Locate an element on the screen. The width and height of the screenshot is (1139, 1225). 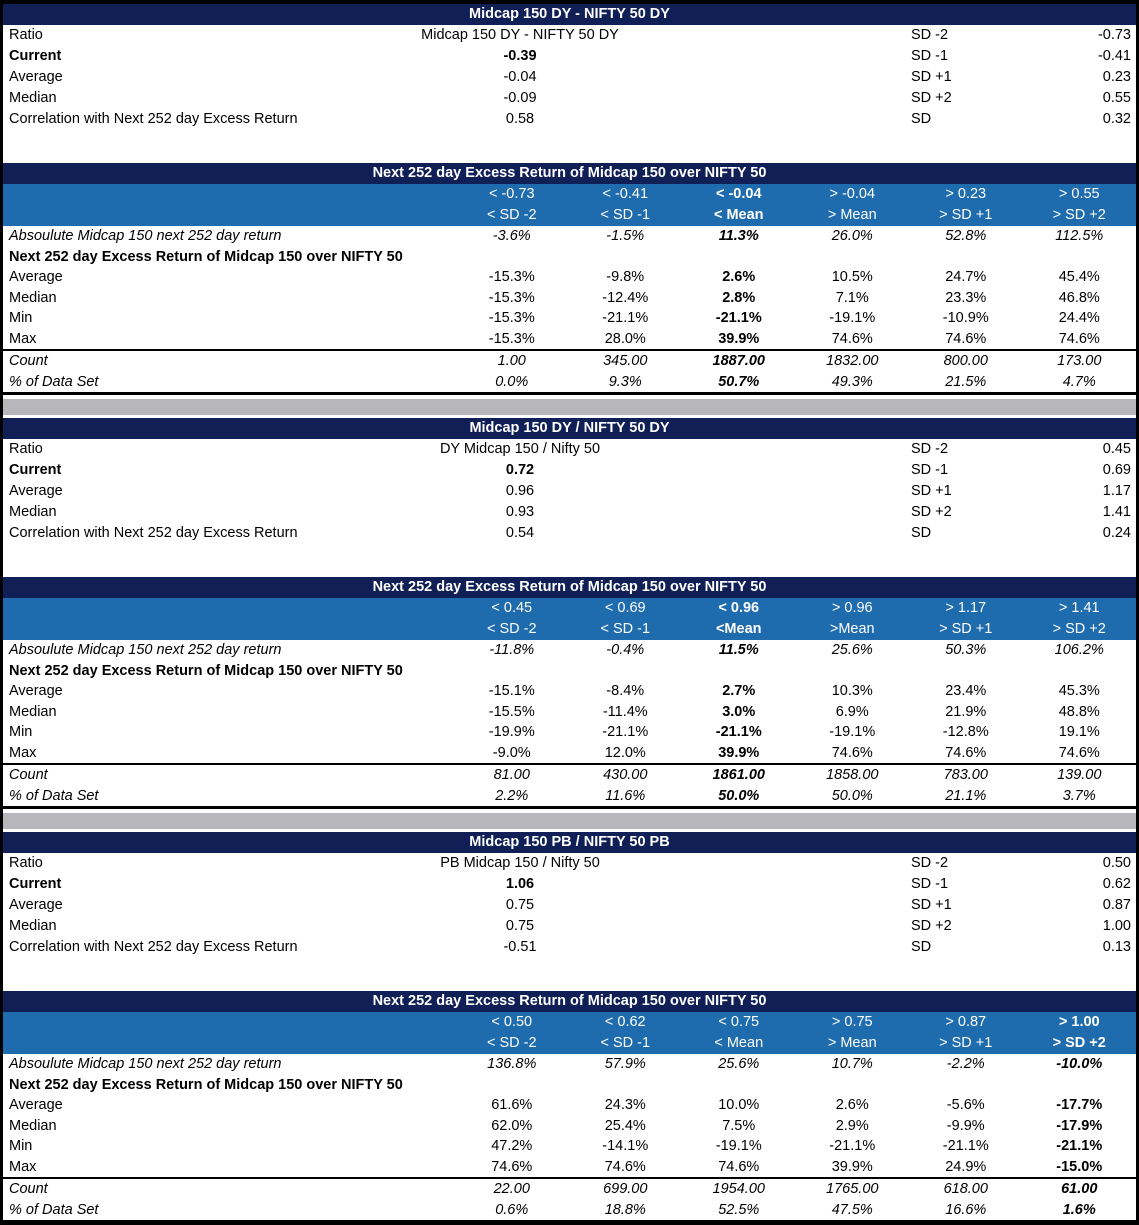
sd-label: SD +2 is located at coordinates (931, 925).